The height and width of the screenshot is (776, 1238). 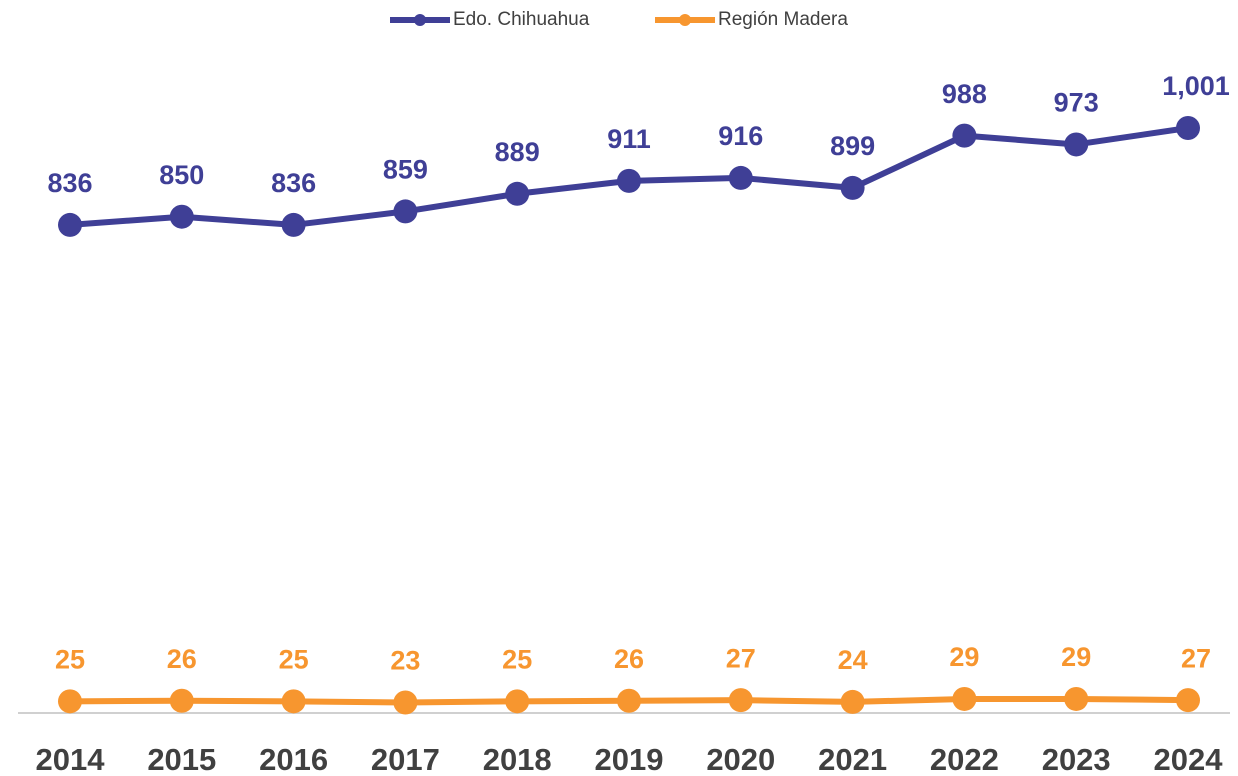 What do you see at coordinates (1076, 759) in the screenshot?
I see `x-tick-label: 2023` at bounding box center [1076, 759].